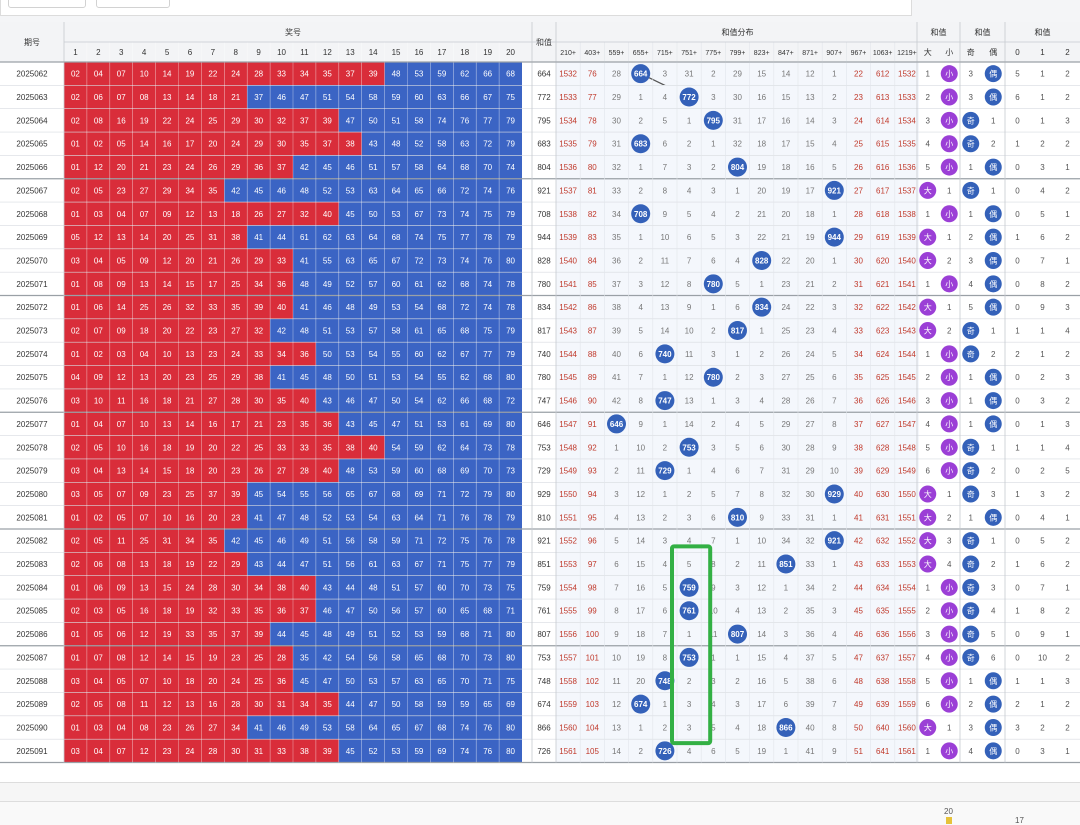  What do you see at coordinates (883, 424) in the screenshot?
I see `dist-miss-count: 627` at bounding box center [883, 424].